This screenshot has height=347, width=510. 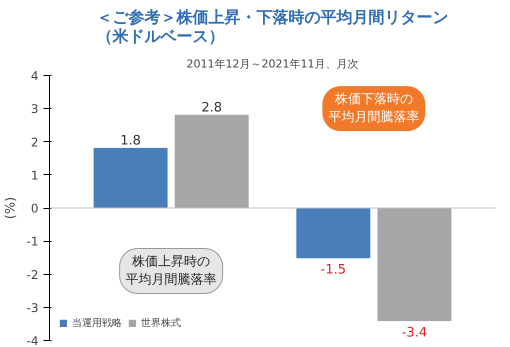 What do you see at coordinates (211, 108) in the screenshot?
I see `data-label: 2.8` at bounding box center [211, 108].